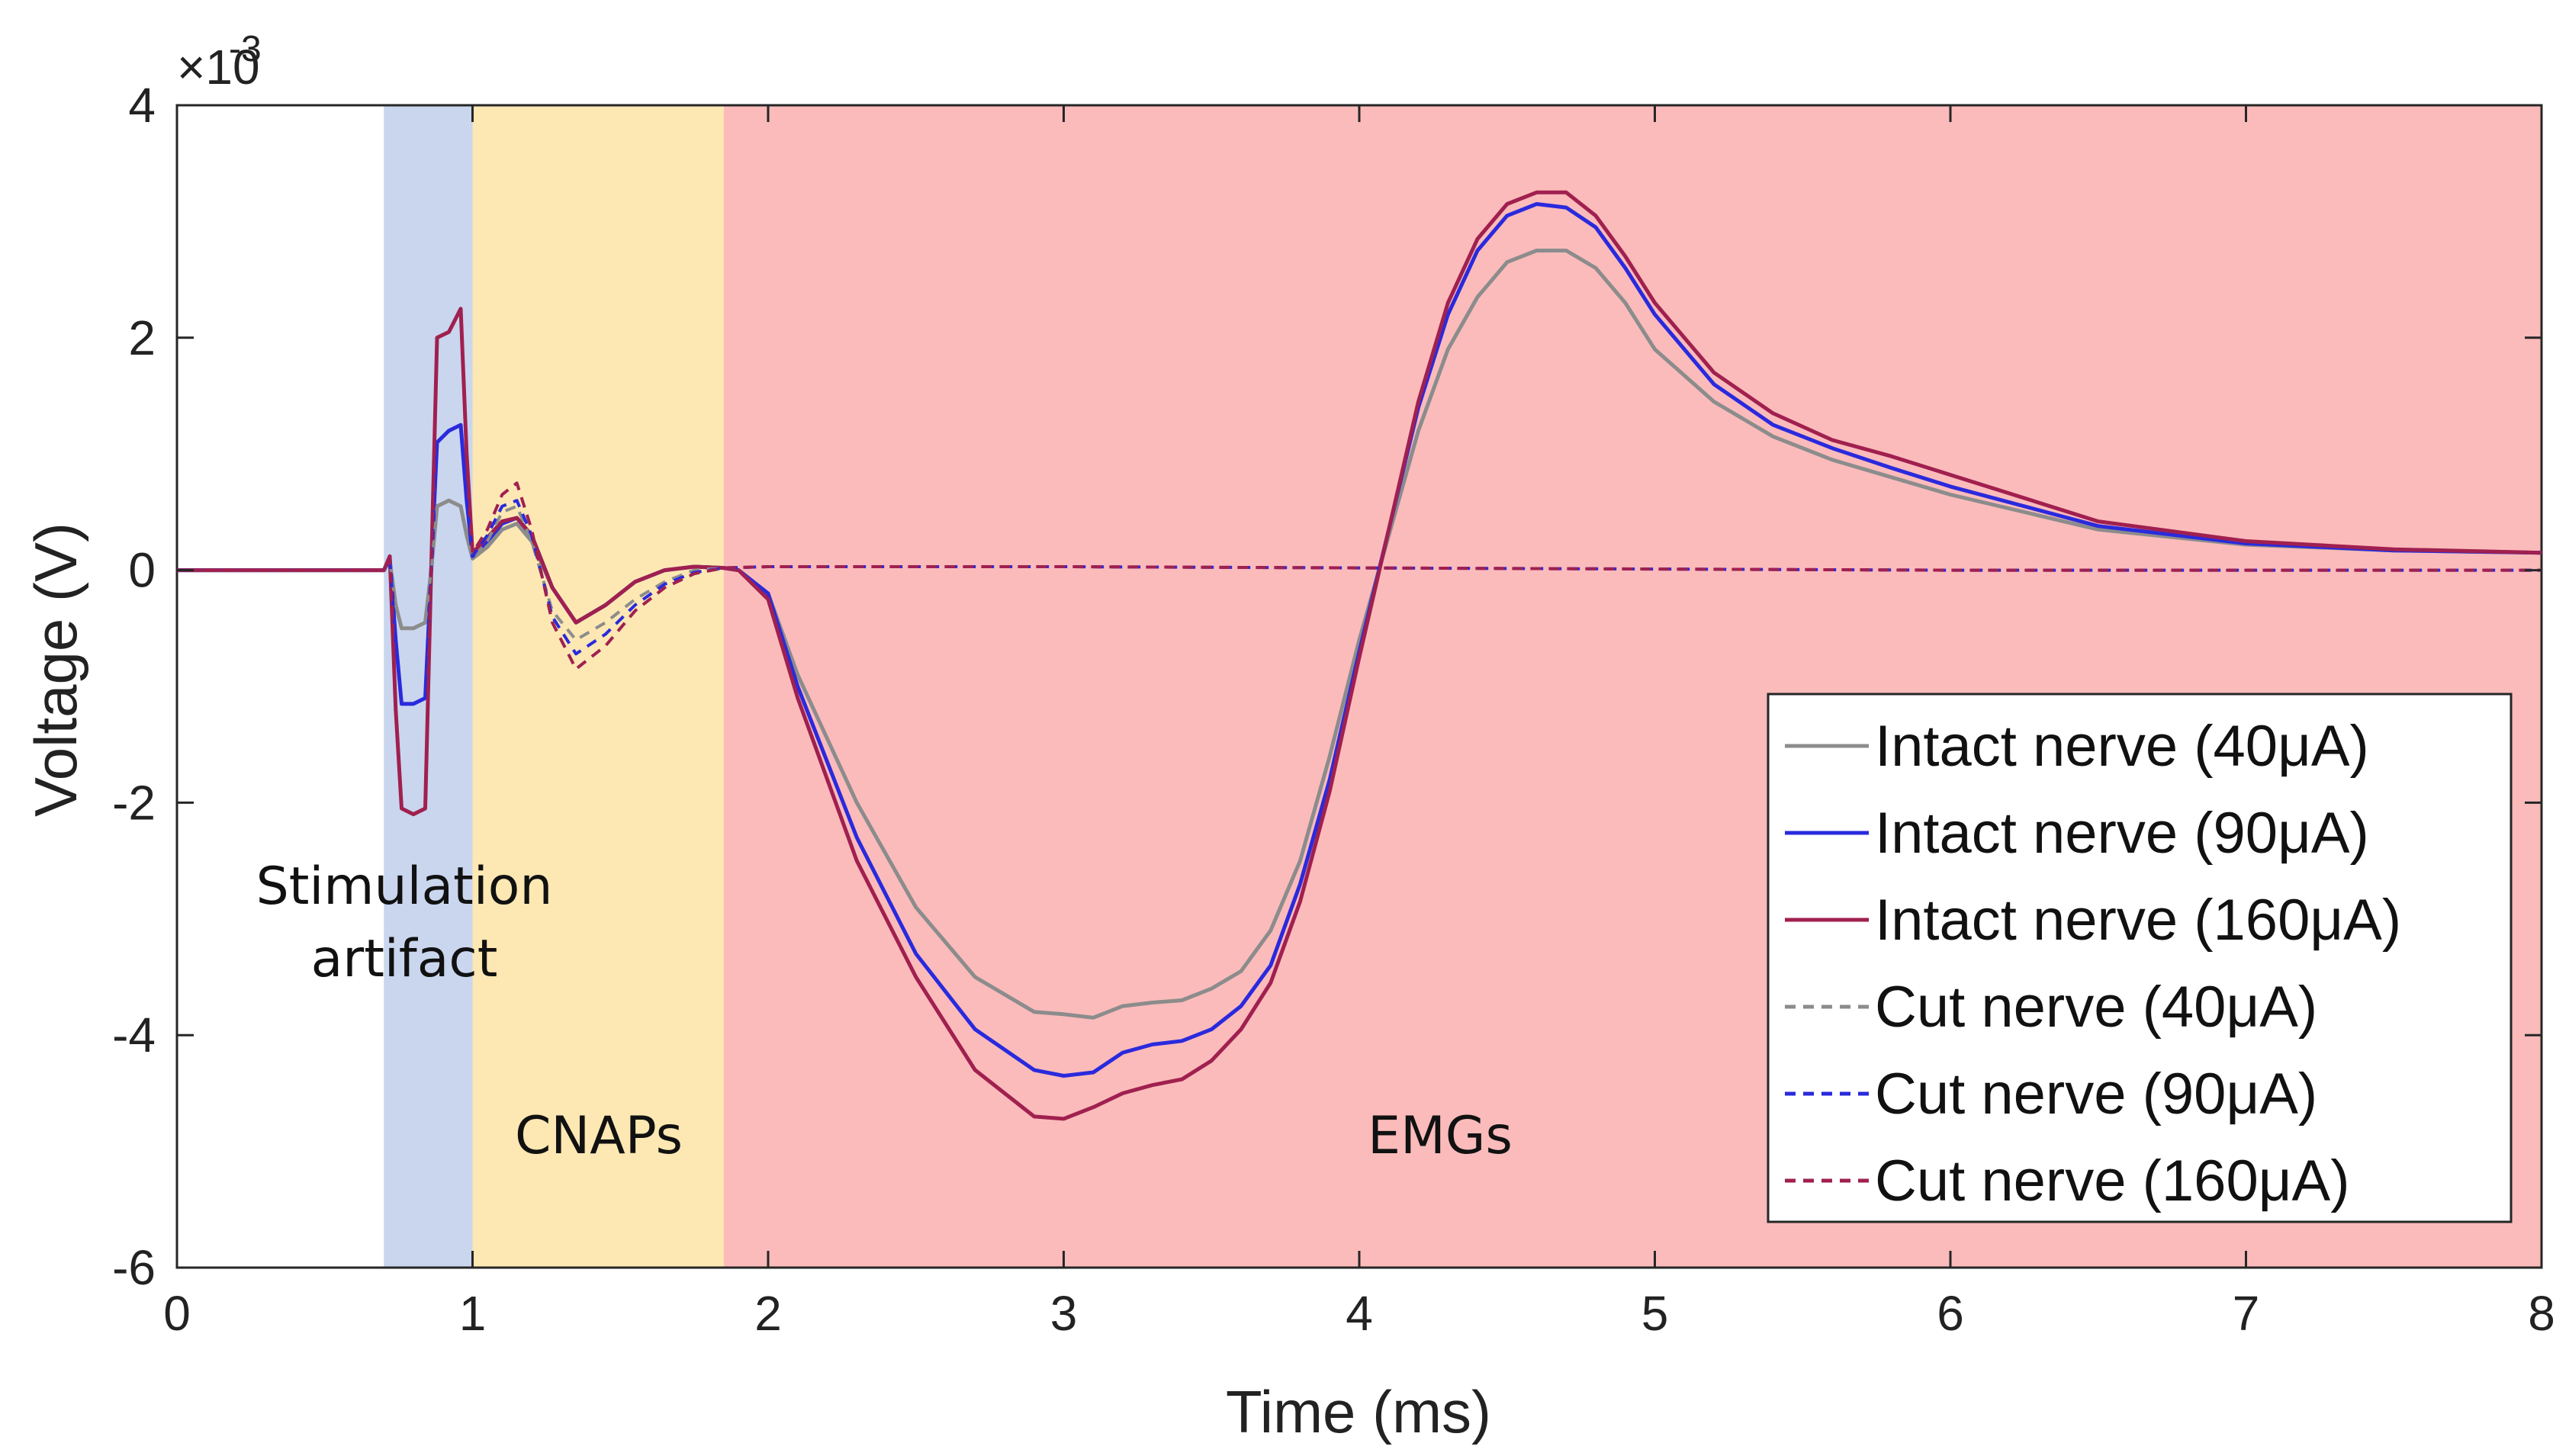 The height and width of the screenshot is (1456, 2569). What do you see at coordinates (404, 959) in the screenshot?
I see `region-label-stimulation-artifact: artifact` at bounding box center [404, 959].